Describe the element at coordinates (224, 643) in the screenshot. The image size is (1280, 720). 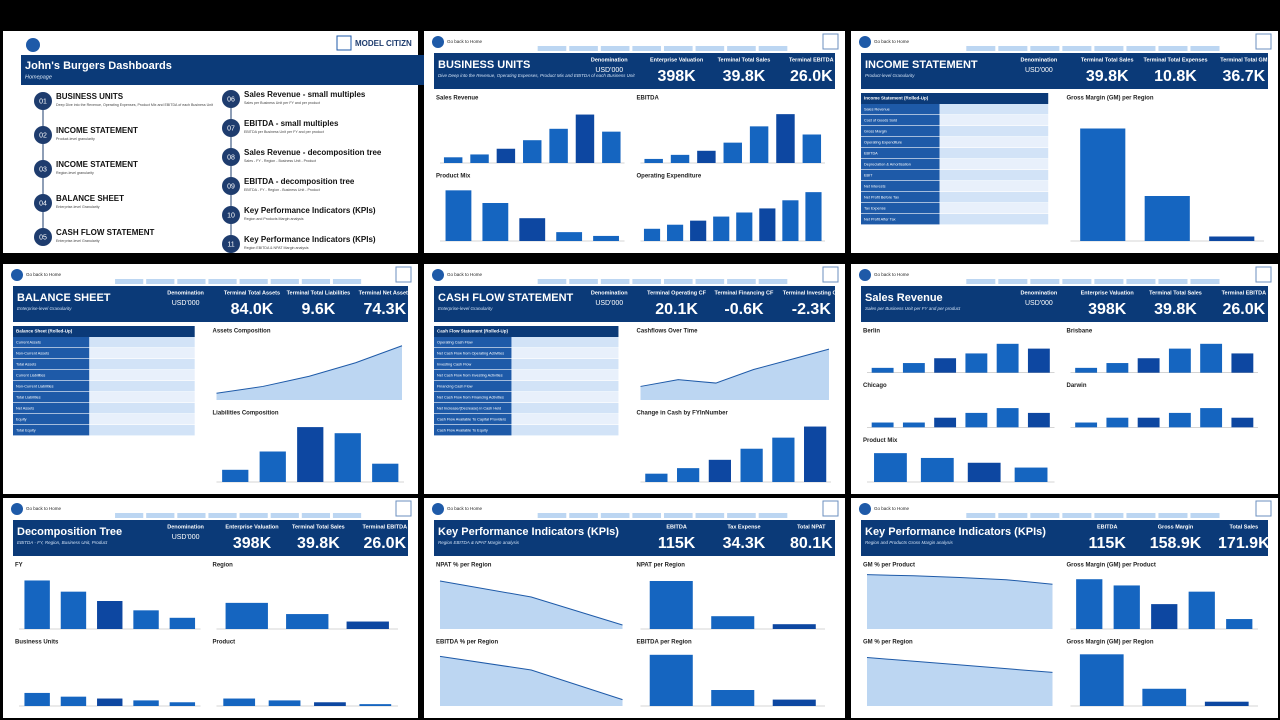
I see `chart-title: Product` at that location.